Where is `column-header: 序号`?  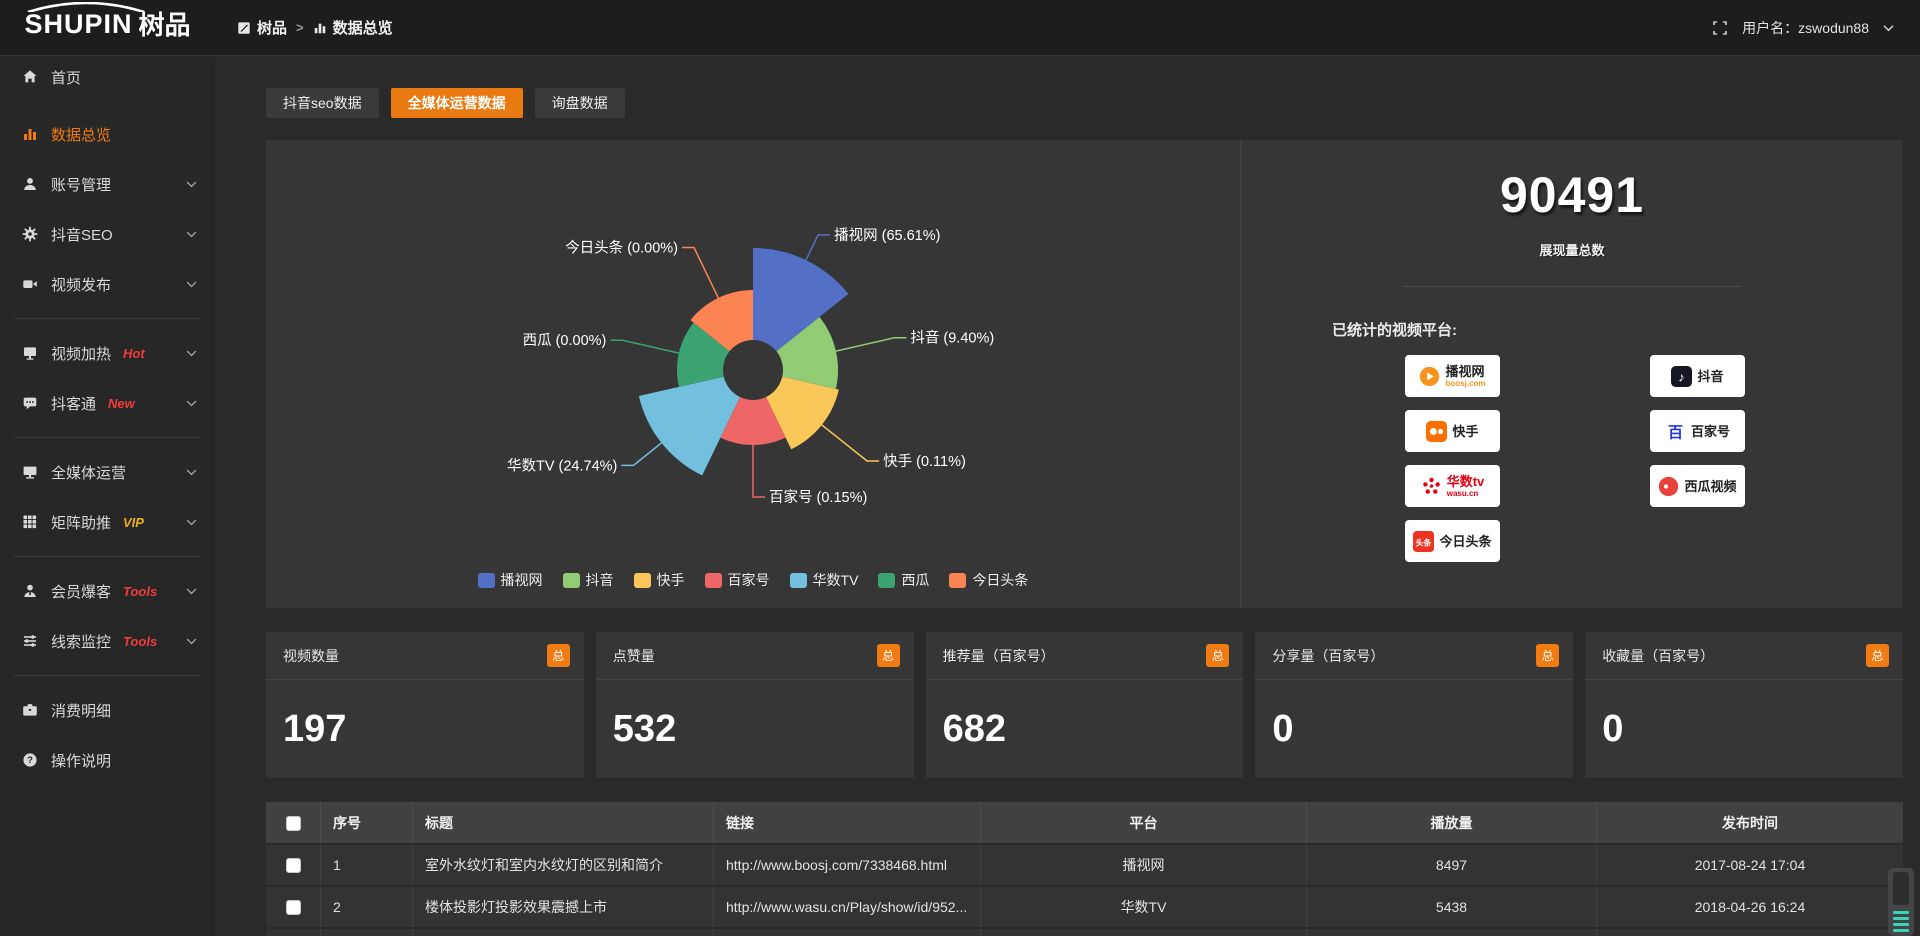 column-header: 序号 is located at coordinates (367, 822).